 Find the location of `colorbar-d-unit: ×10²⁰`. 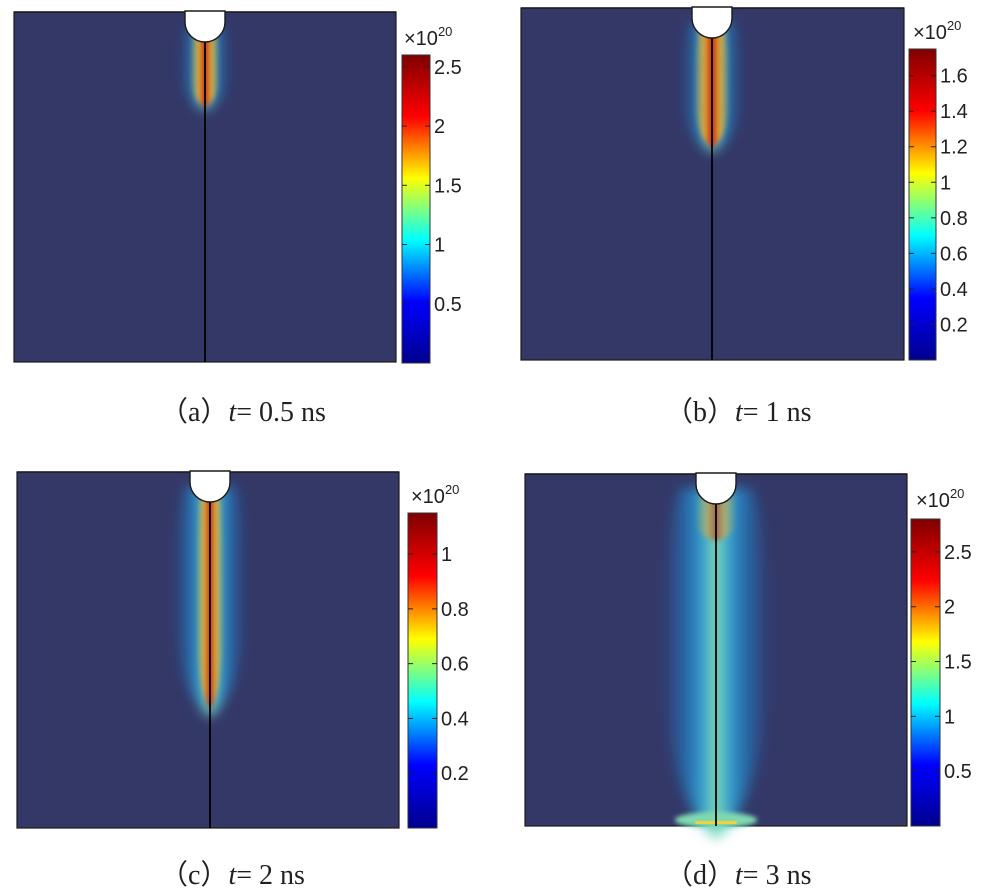

colorbar-d-unit: ×10²⁰ is located at coordinates (940, 499).